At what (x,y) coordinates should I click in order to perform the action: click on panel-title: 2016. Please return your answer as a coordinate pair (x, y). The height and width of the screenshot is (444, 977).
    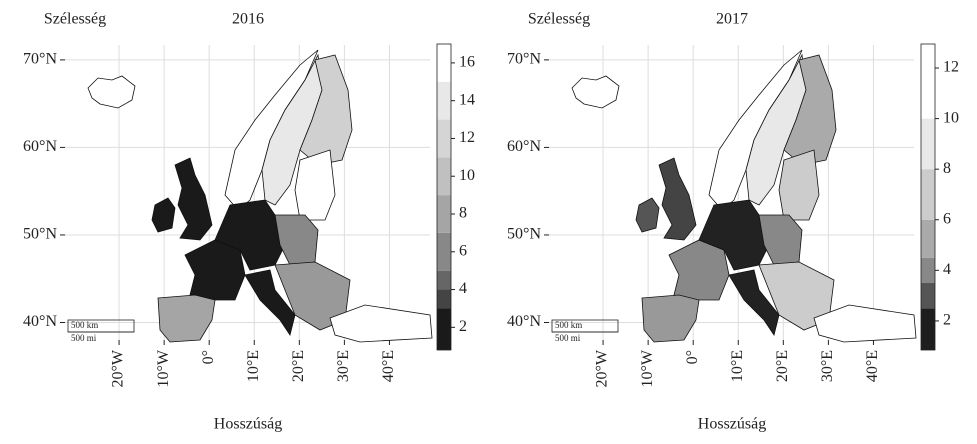
    Looking at the image, I should click on (248, 19).